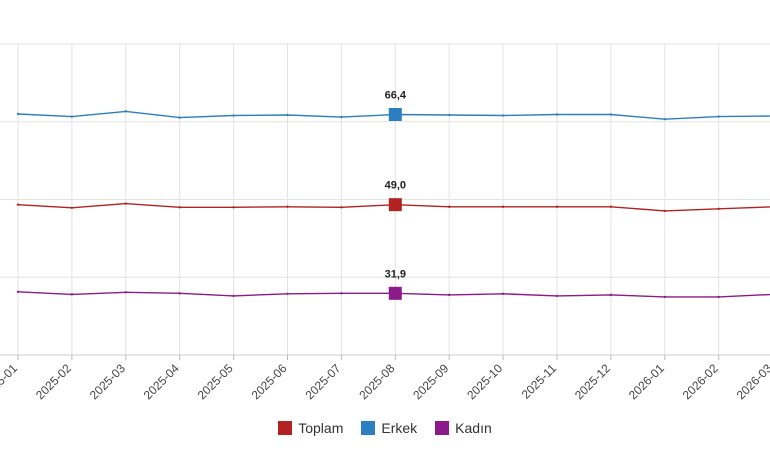  Describe the element at coordinates (442, 428) in the screenshot. I see `legend-swatch-kadin` at that location.